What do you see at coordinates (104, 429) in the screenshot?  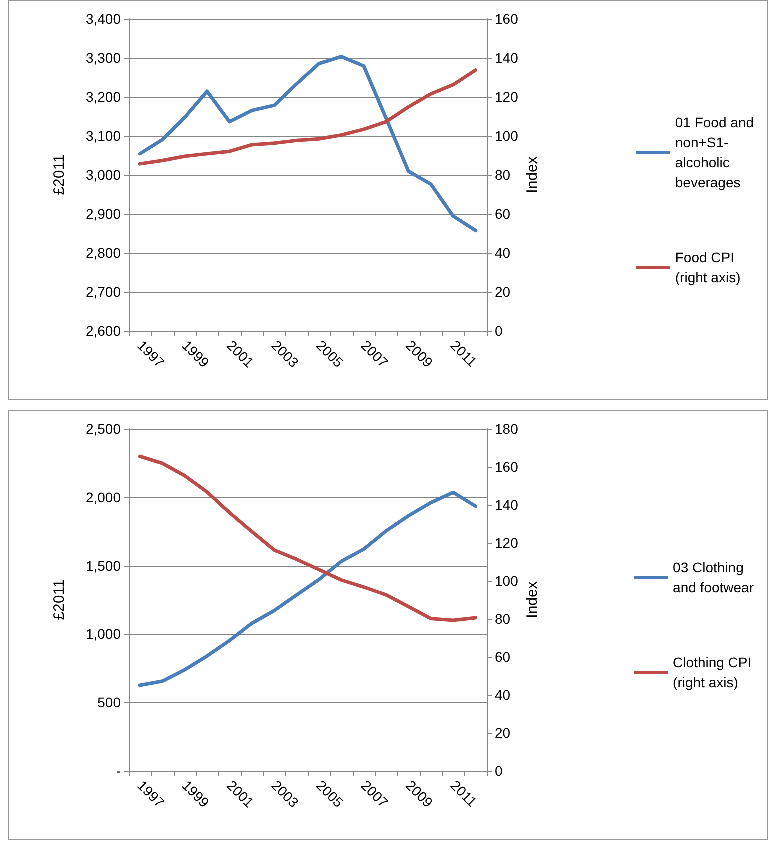 I see `y-tick-label: 2,500` at bounding box center [104, 429].